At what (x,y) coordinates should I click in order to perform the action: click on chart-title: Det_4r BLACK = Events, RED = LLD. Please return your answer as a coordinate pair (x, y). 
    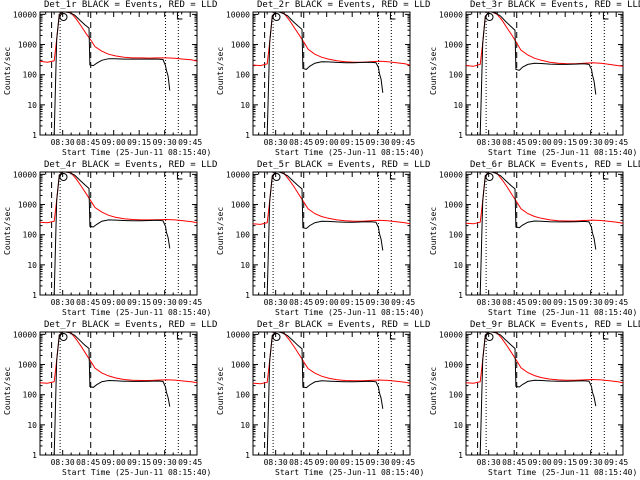
    Looking at the image, I should click on (131, 165).